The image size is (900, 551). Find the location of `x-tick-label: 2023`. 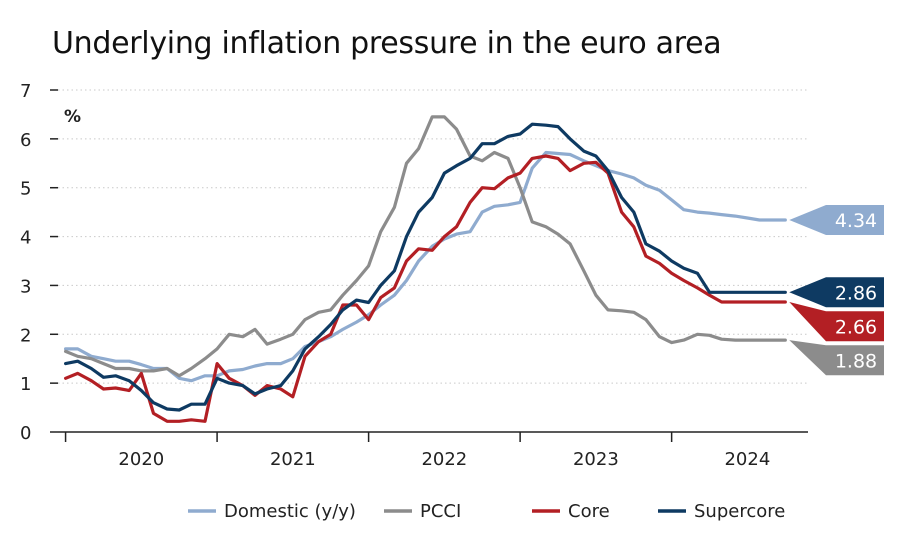

x-tick-label: 2023 is located at coordinates (596, 459).